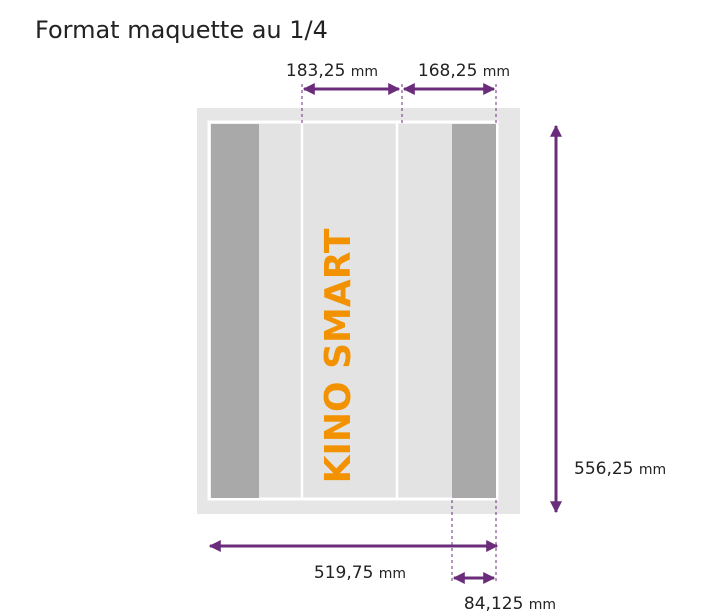 The image size is (715, 616). Describe the element at coordinates (447, 71) in the screenshot. I see `dimension-value: 168,25` at that location.